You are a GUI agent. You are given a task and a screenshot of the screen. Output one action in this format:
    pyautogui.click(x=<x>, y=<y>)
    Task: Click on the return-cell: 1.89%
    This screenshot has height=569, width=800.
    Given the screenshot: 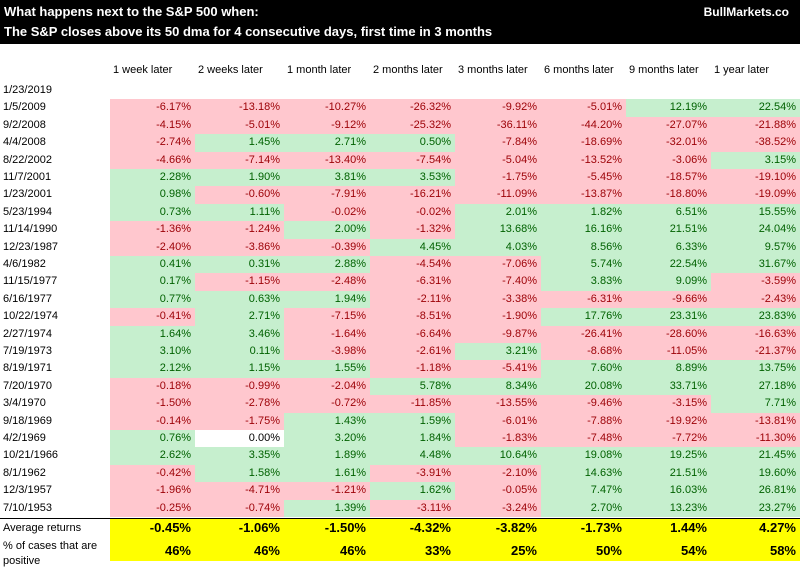 What is the action you would take?
    pyautogui.click(x=327, y=456)
    